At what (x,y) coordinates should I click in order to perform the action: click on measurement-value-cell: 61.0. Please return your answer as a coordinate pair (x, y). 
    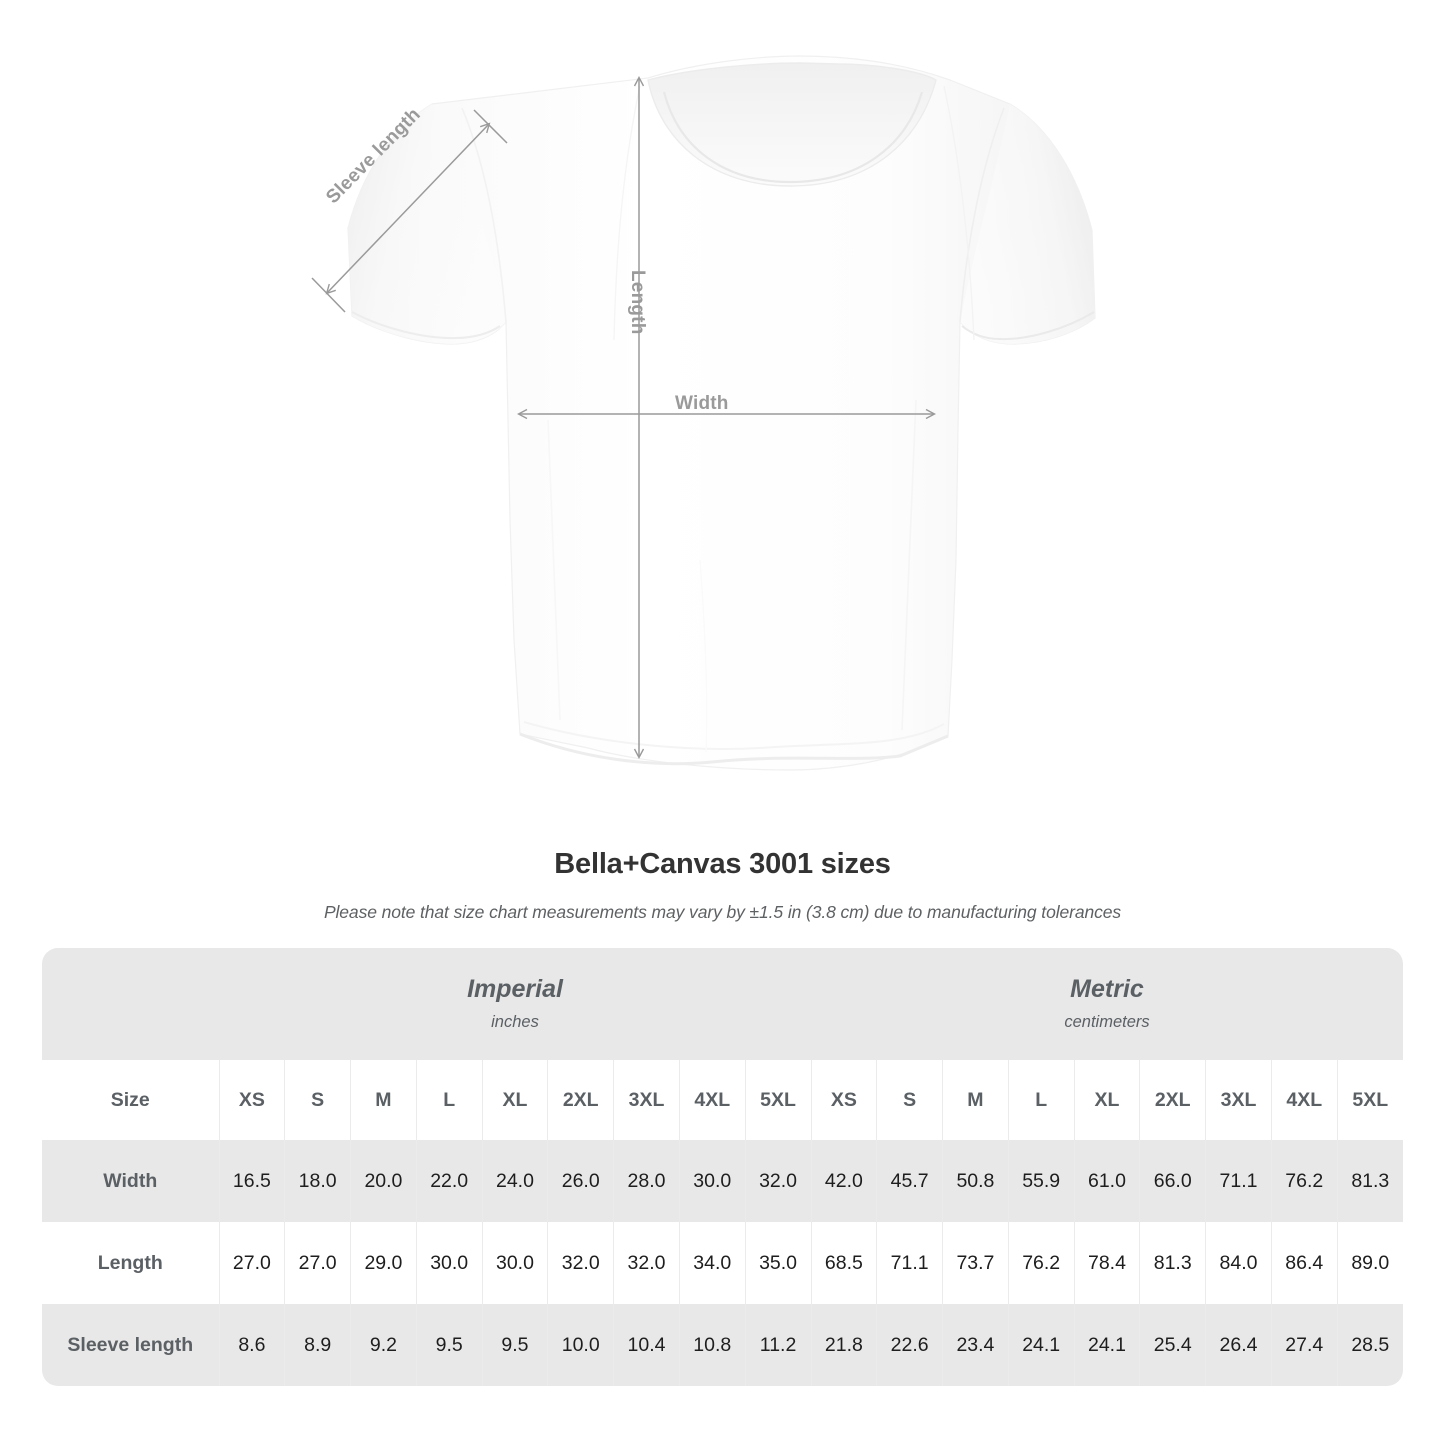
    Looking at the image, I should click on (1106, 1181).